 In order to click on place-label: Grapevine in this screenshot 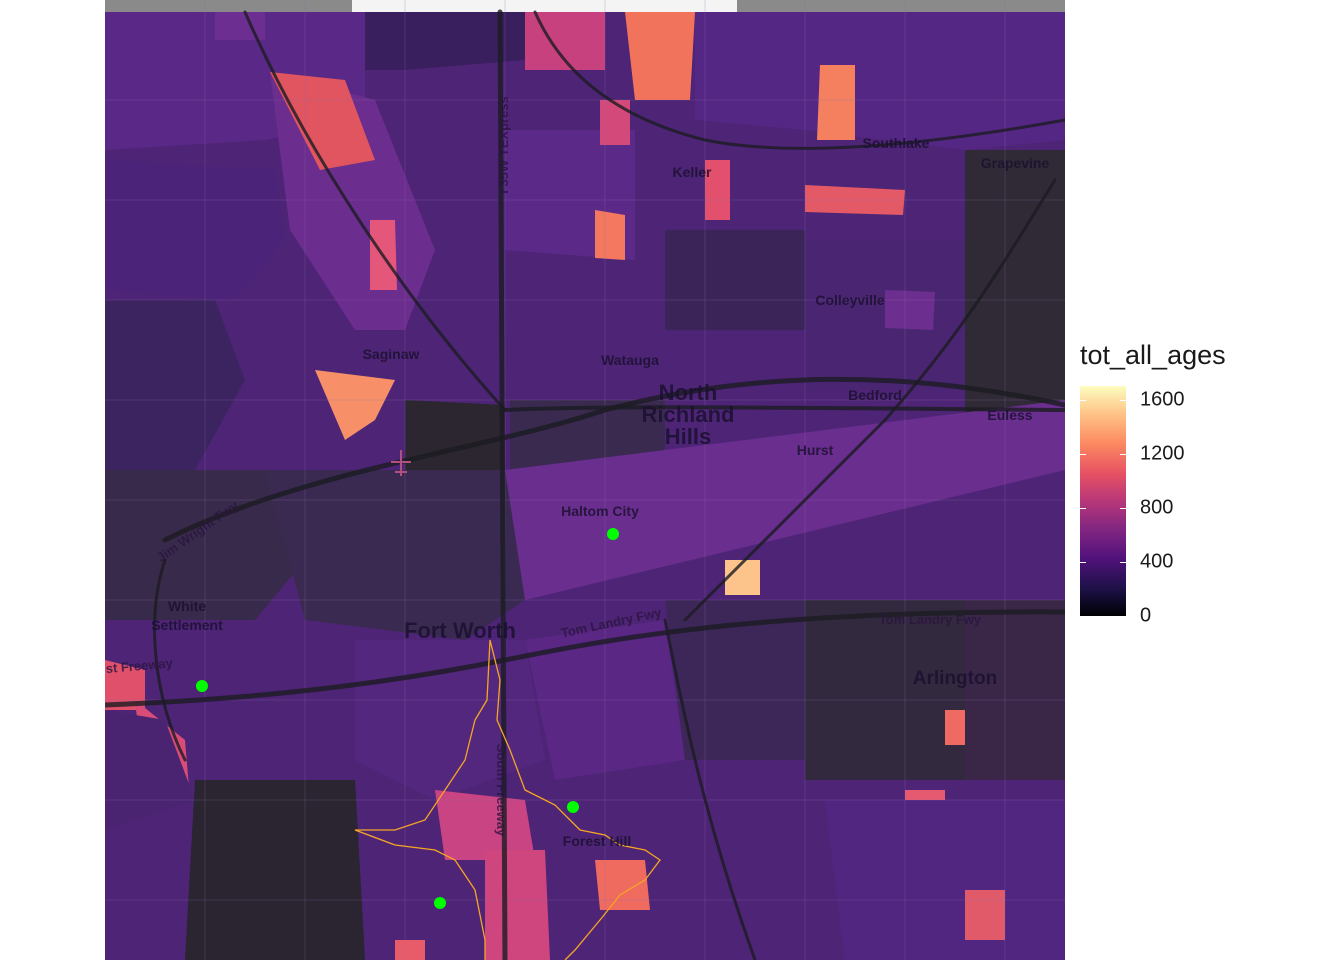, I will do `click(1015, 163)`.